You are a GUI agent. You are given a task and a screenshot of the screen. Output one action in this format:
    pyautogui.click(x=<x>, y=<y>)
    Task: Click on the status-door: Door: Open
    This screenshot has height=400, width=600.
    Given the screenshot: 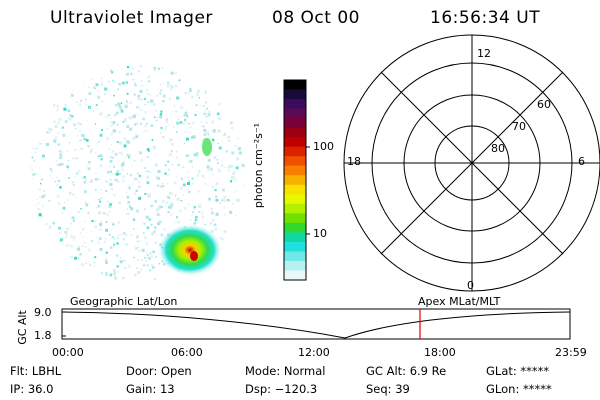 What is the action you would take?
    pyautogui.click(x=159, y=371)
    